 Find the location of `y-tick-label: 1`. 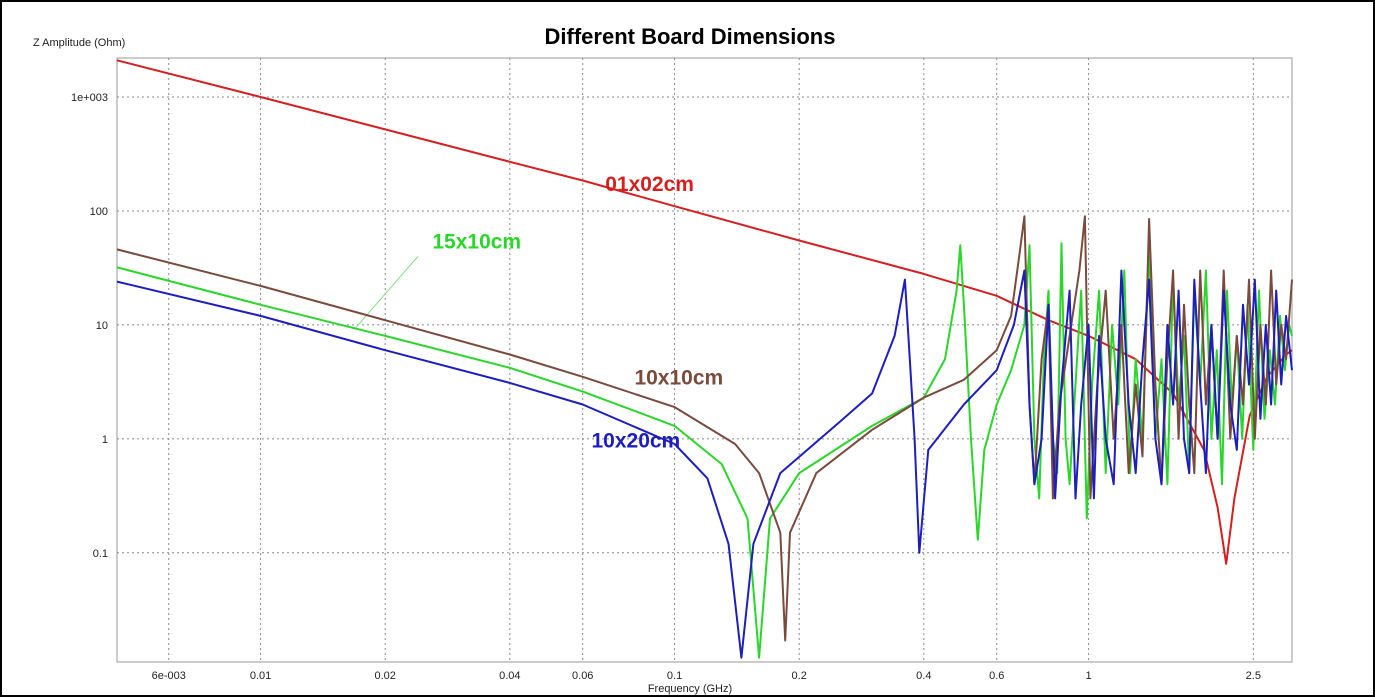

y-tick-label: 1 is located at coordinates (105, 440).